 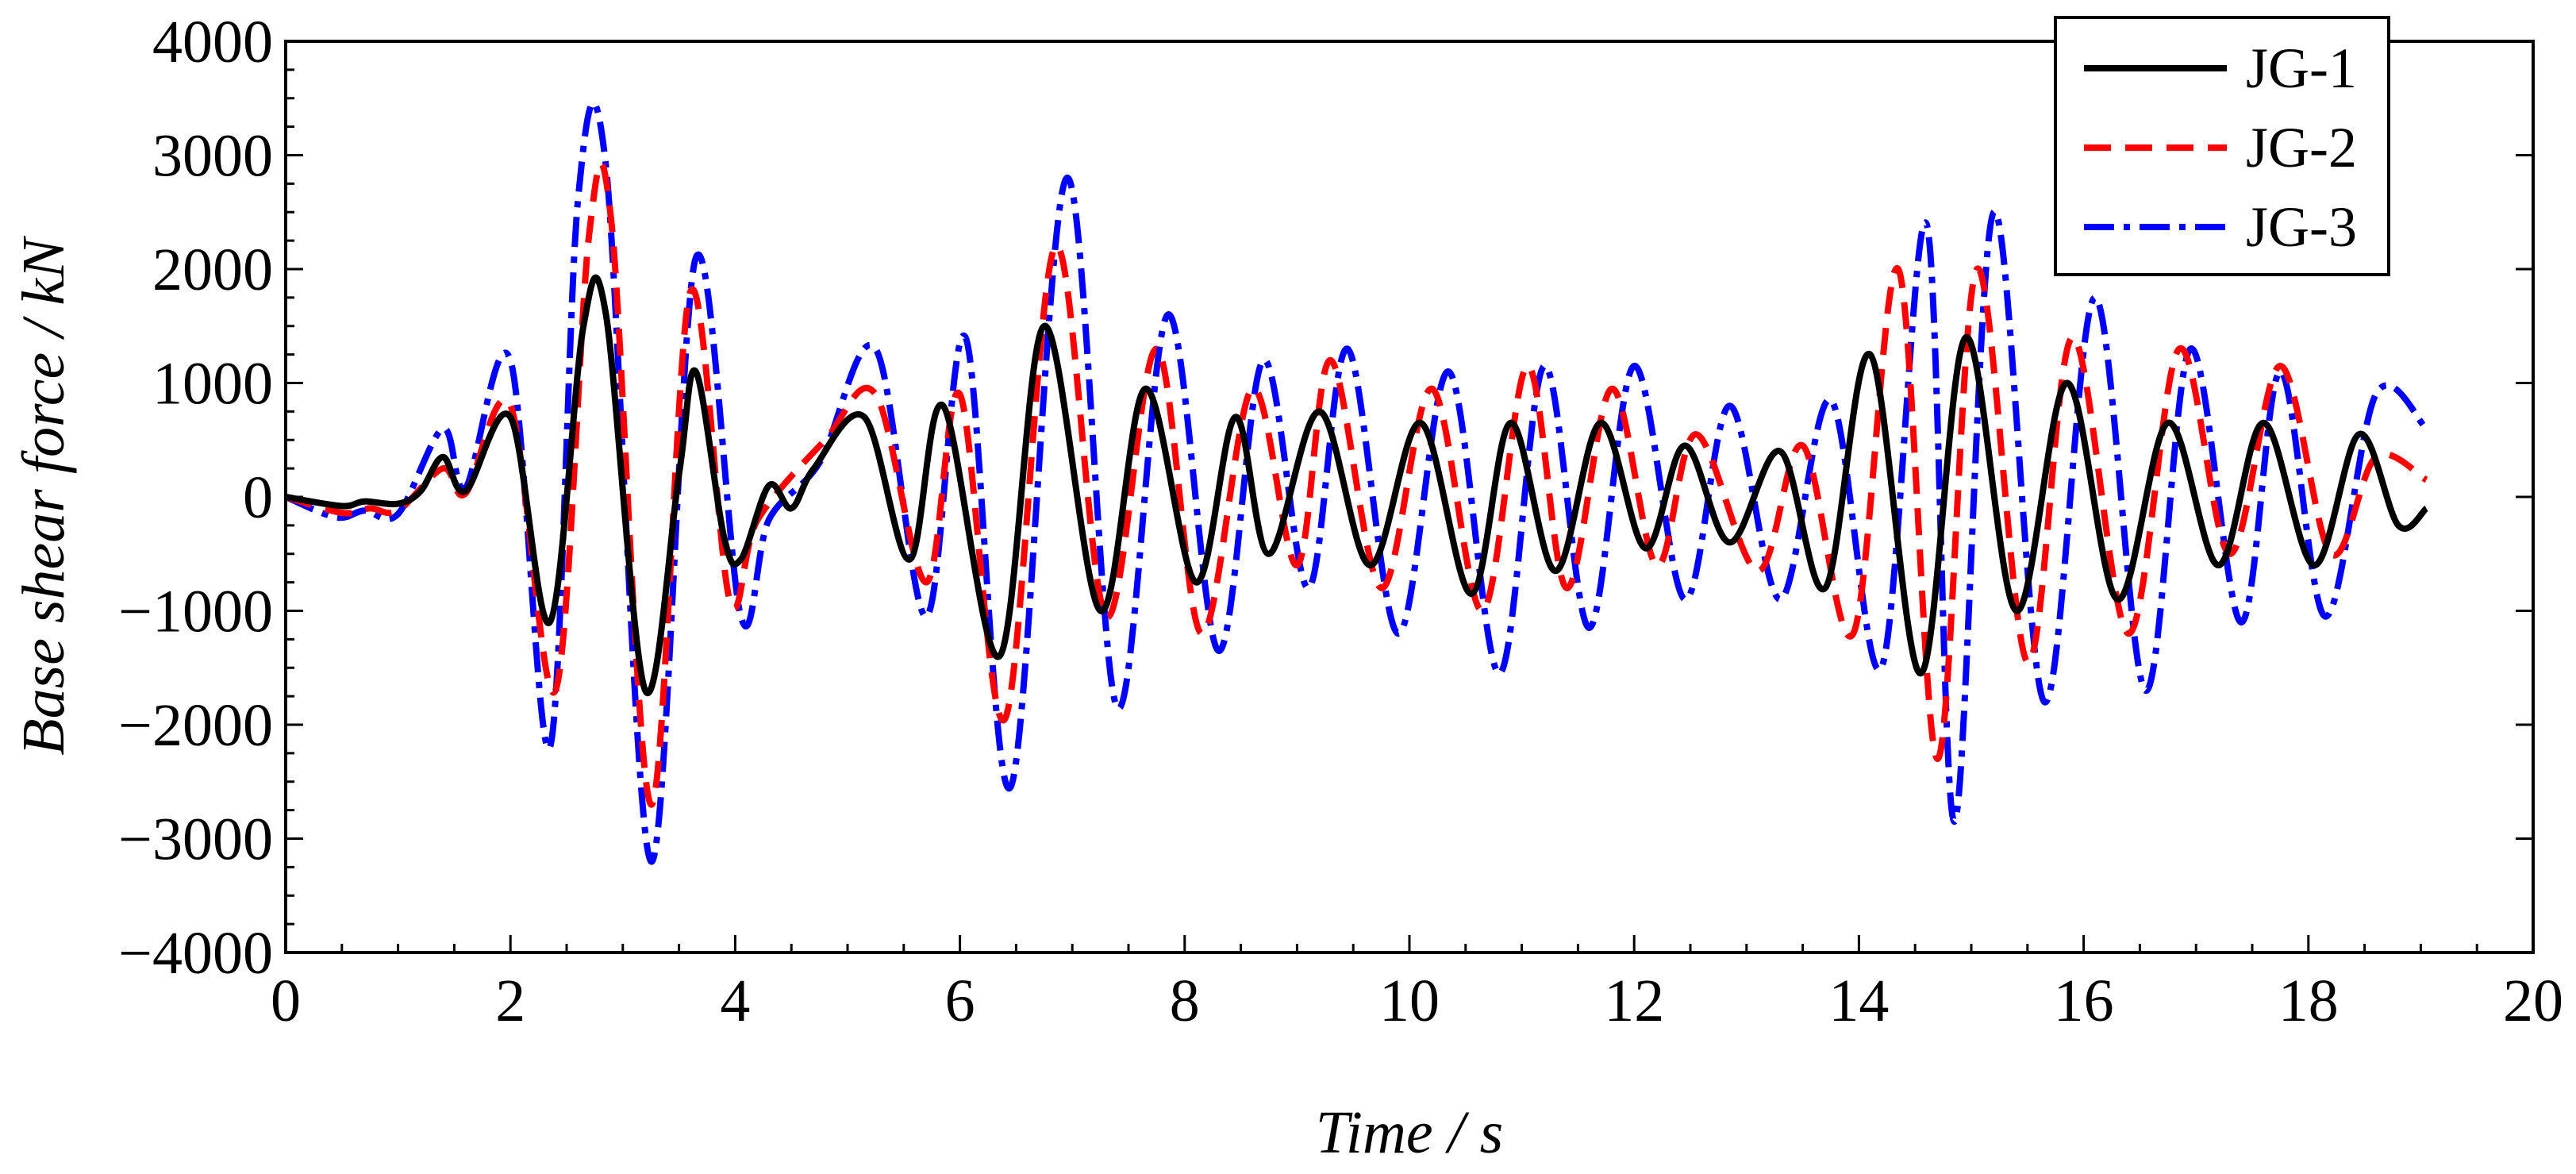 I want to click on legend-label-jg-3: JG-3, so click(x=2301, y=227).